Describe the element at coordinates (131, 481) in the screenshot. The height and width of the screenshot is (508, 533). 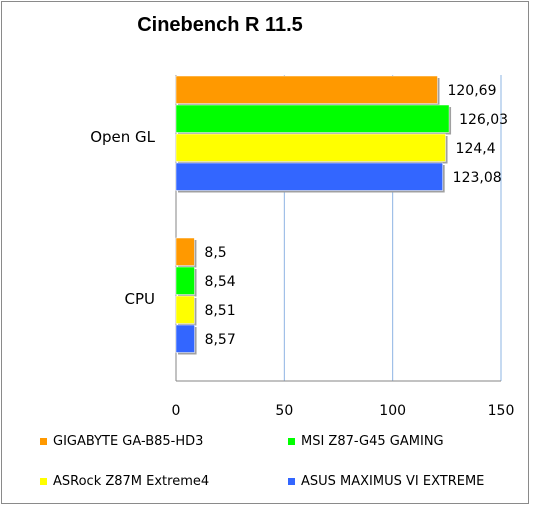
I see `legend-label: ASRock Z87M Extreme4` at that location.